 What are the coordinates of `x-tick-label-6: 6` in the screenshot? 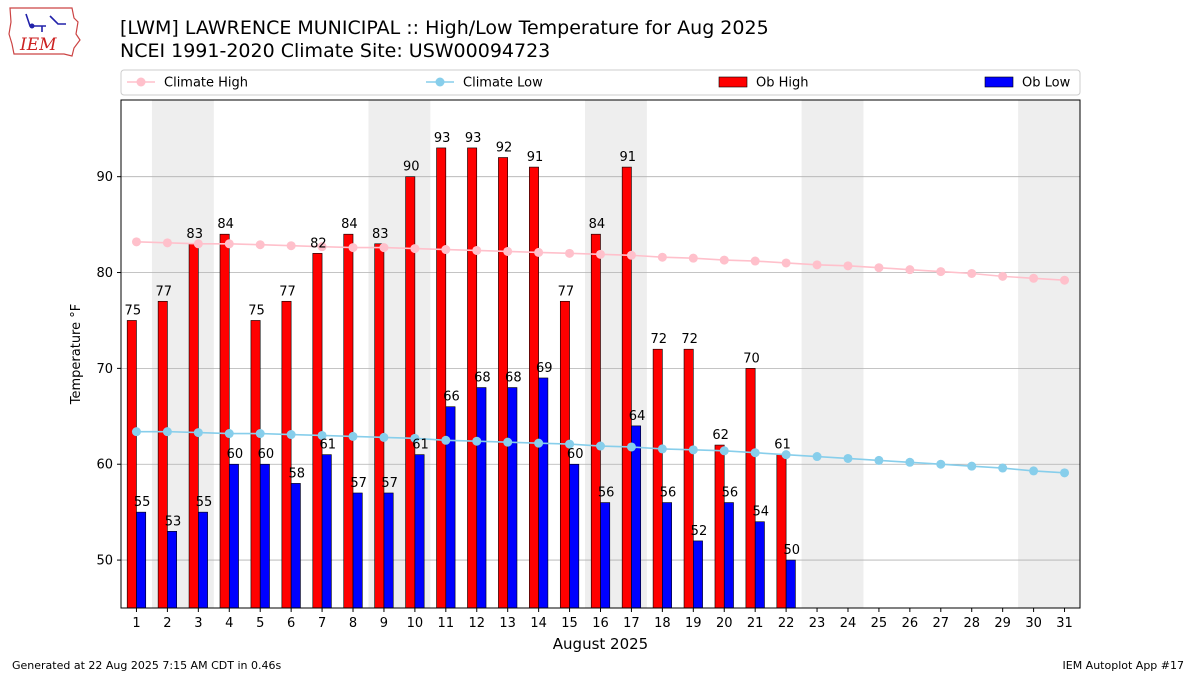 It's located at (291, 623).